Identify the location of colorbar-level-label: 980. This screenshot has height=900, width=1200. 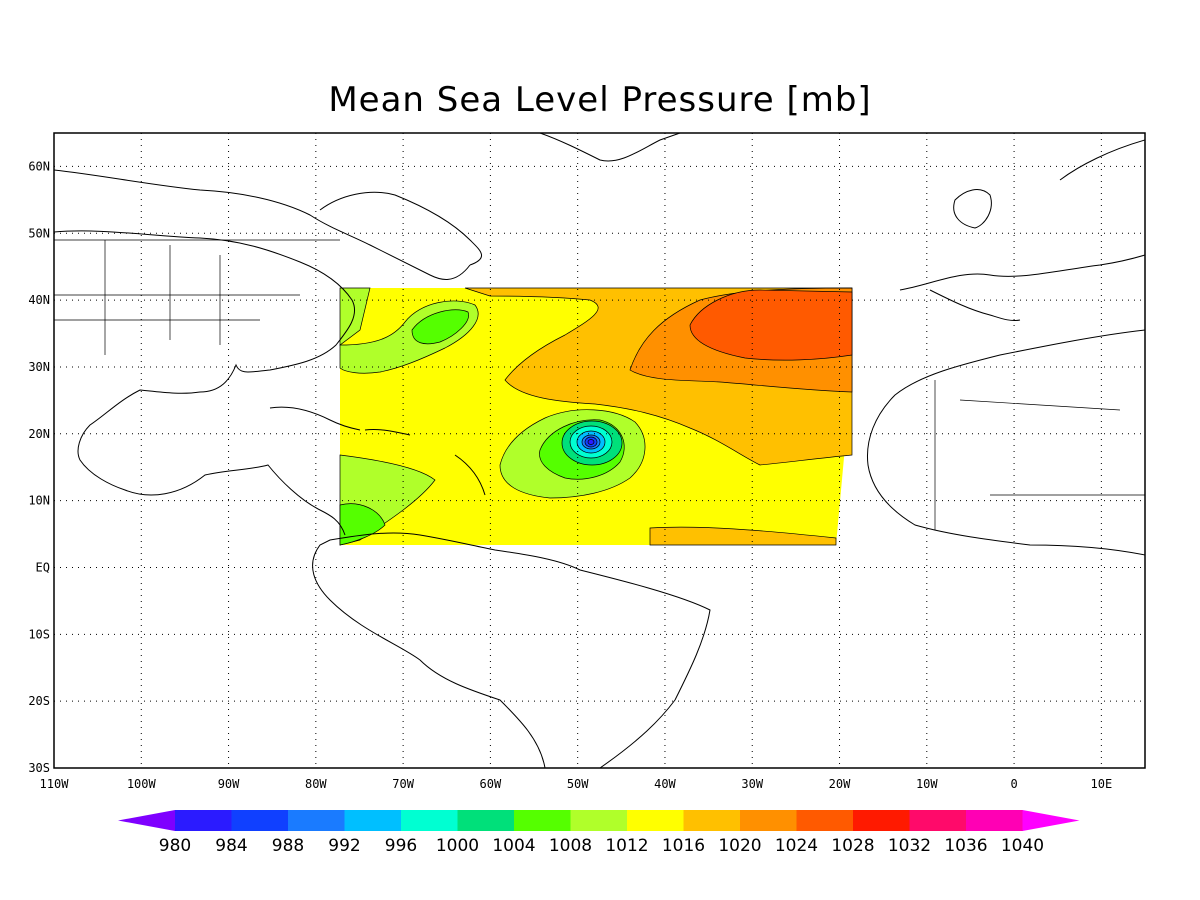
(175, 846).